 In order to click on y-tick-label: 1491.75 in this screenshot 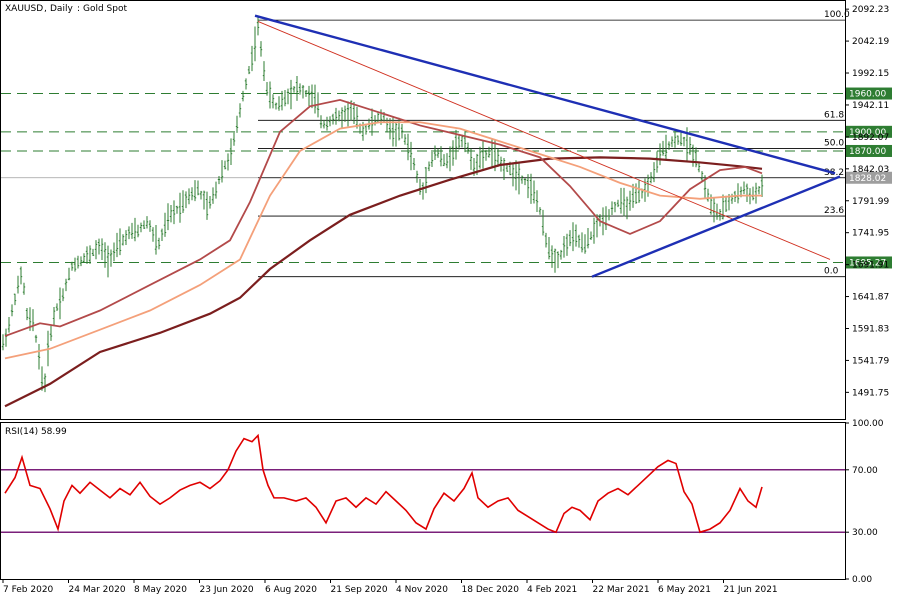, I will do `click(870, 393)`.